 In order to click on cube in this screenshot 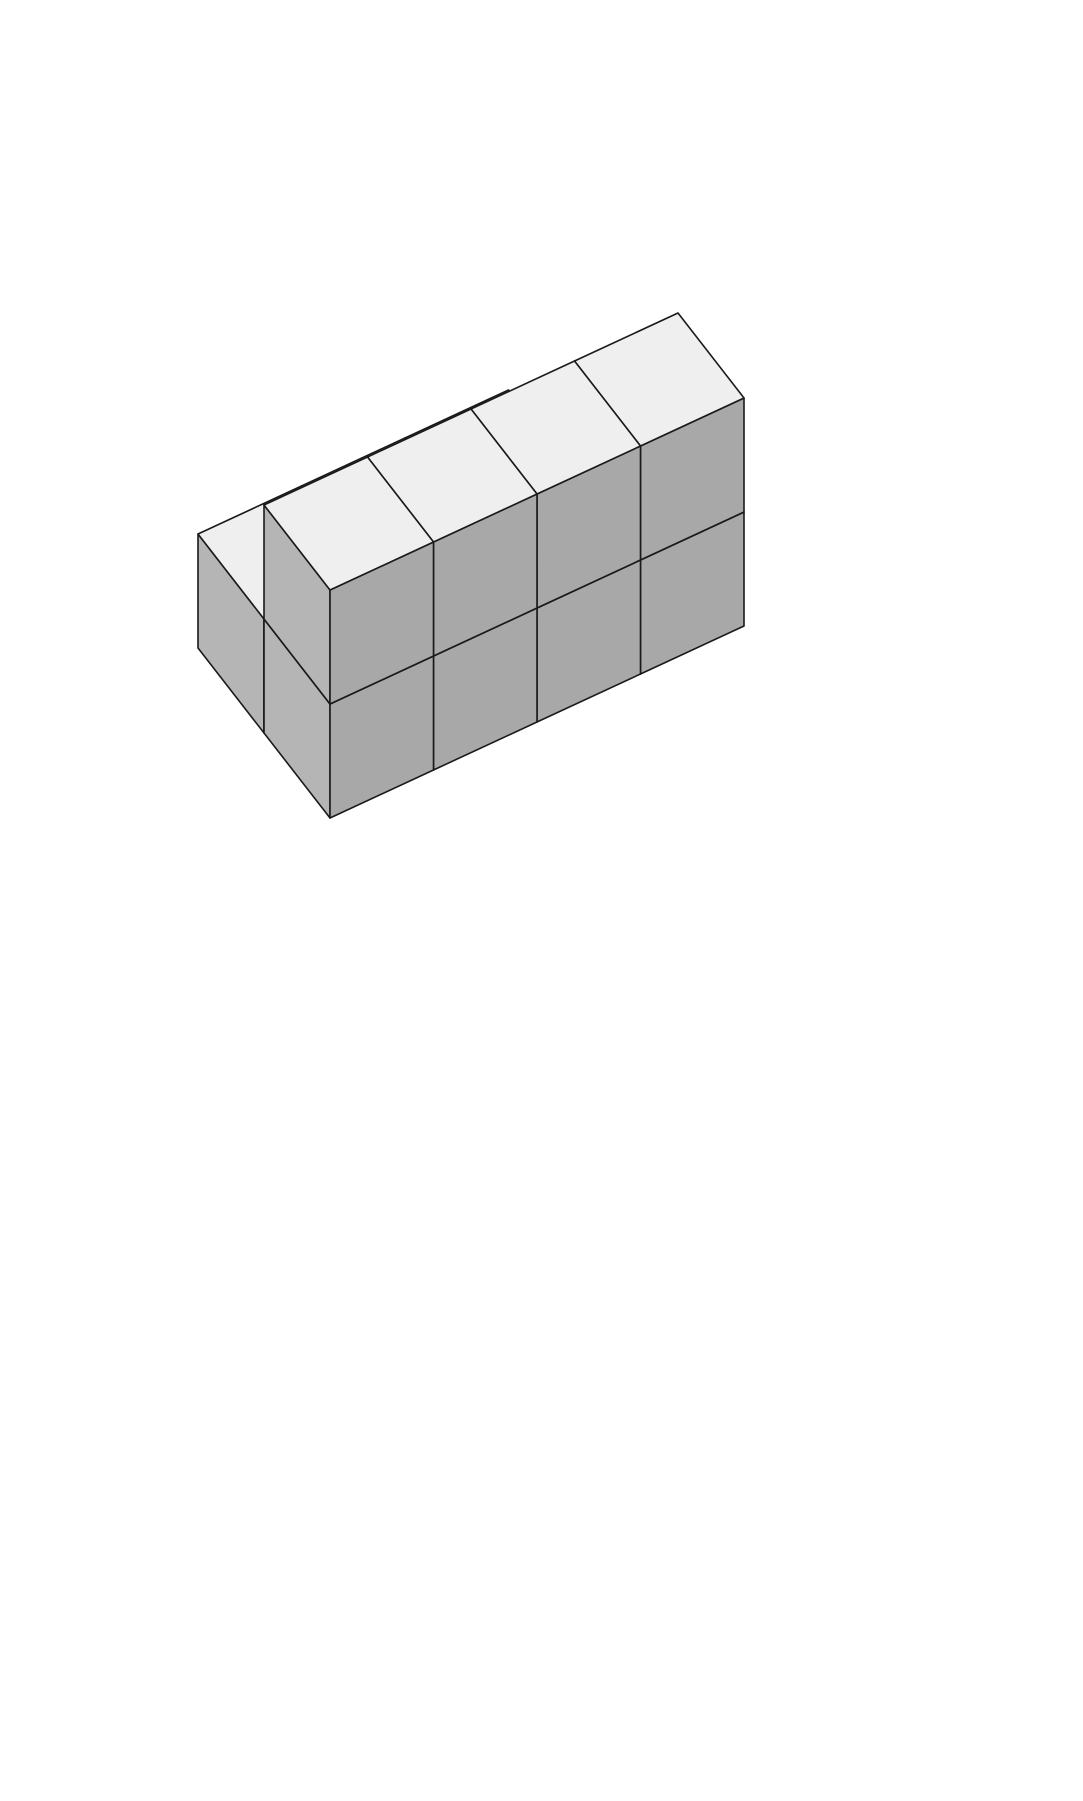, I will do `click(349, 580)`.